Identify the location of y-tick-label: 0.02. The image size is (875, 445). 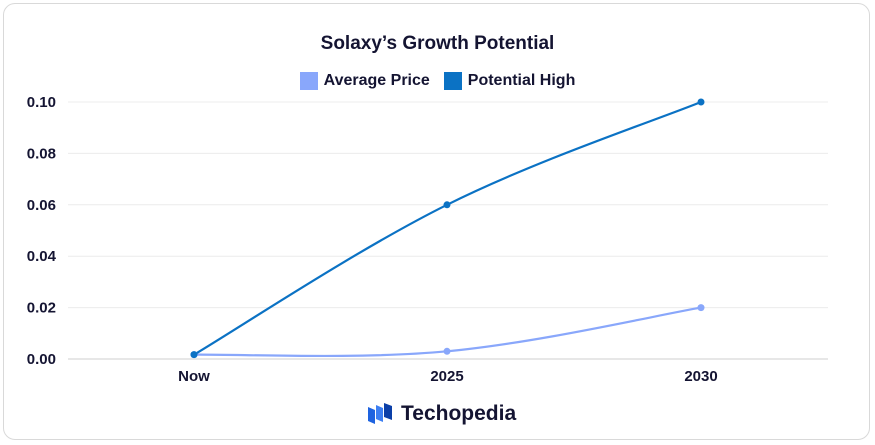
(41, 308).